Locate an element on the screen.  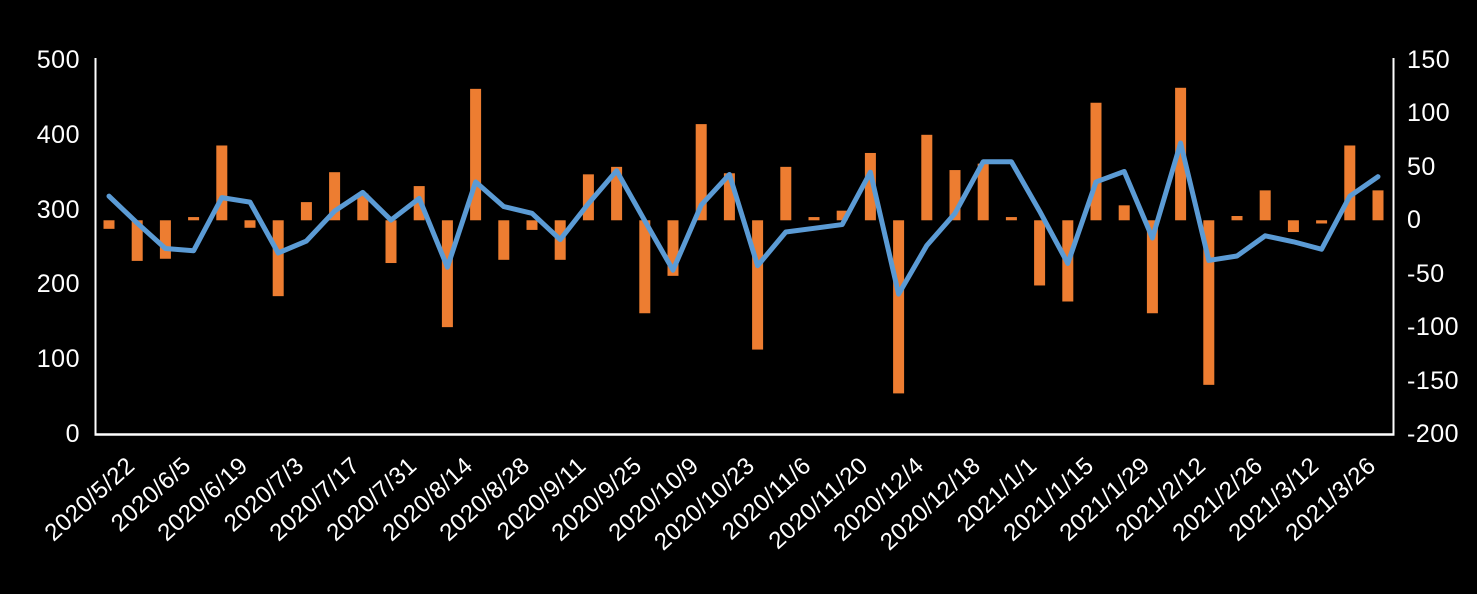
bar-2020/9/25 is located at coordinates (617, 193).